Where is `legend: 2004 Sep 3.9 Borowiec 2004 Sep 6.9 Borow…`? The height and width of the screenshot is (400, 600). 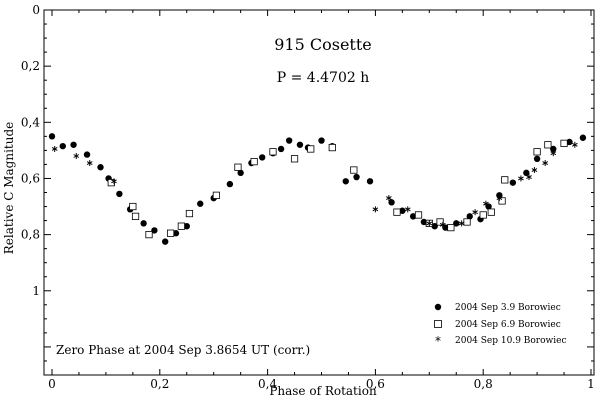
legend: 2004 Sep 3.9 Borowiec 2004 Sep 6.9 Borow… is located at coordinates (500, 325).